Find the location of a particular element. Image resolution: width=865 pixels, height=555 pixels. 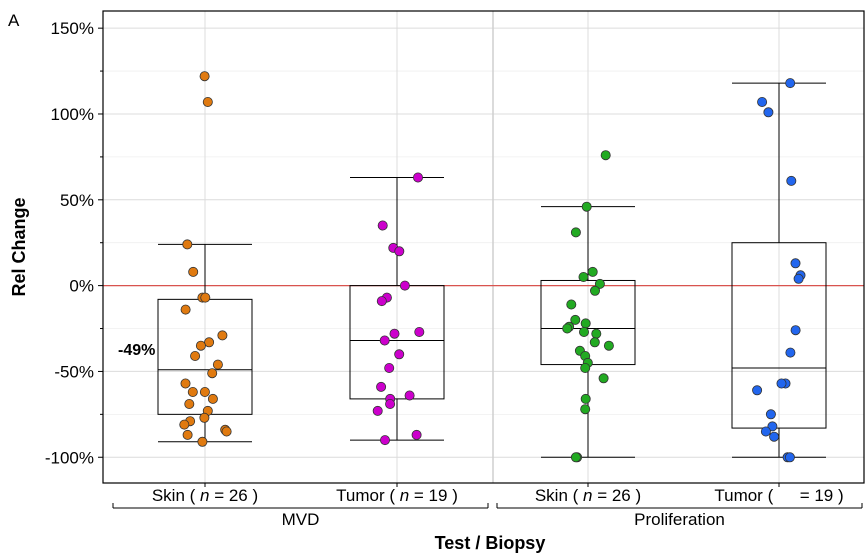

x-tick-label-skin-mvd: Skin ( n = 26 ) is located at coordinates (205, 495).